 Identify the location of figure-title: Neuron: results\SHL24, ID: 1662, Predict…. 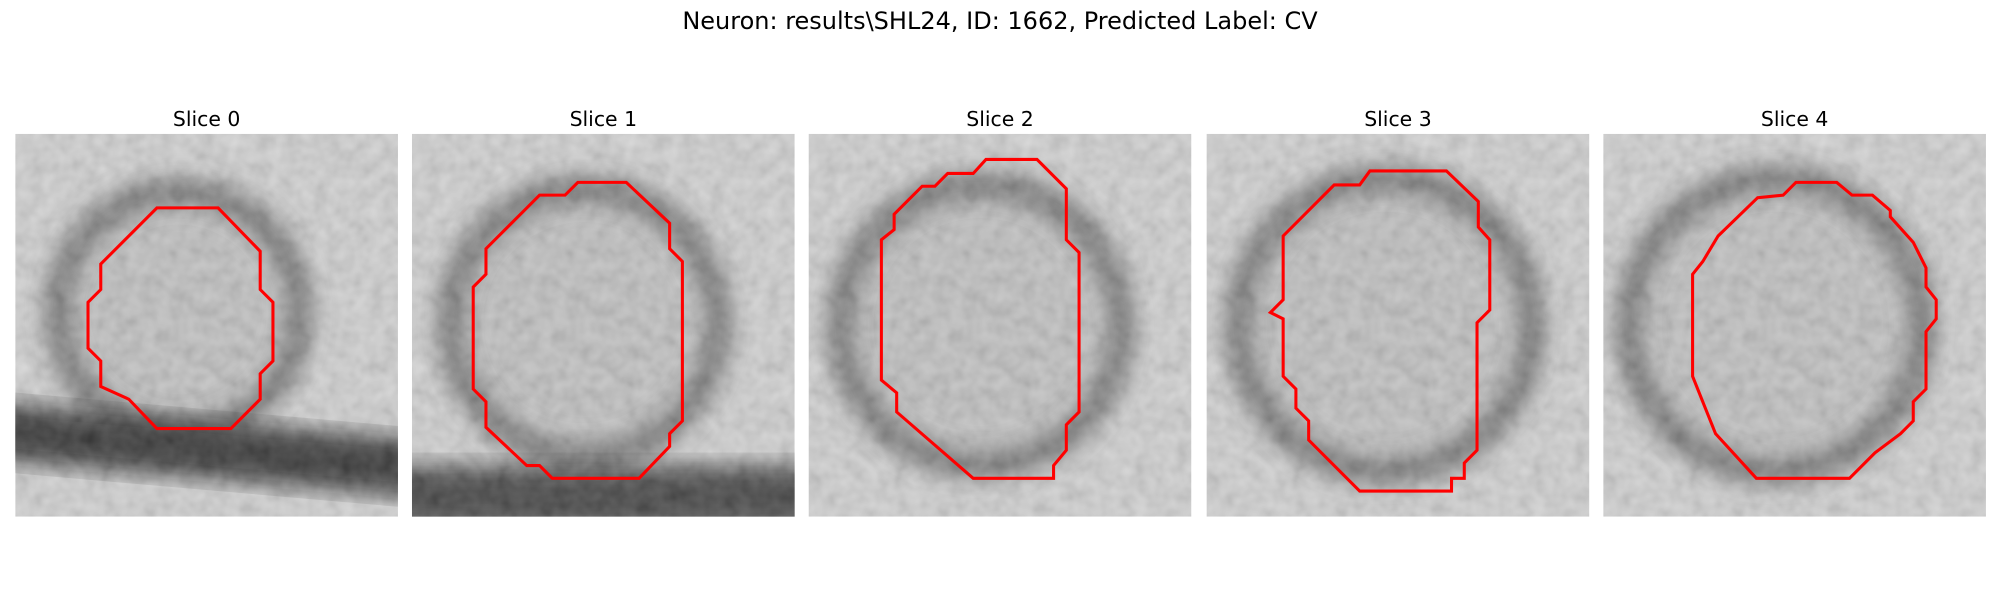
(1000, 21).